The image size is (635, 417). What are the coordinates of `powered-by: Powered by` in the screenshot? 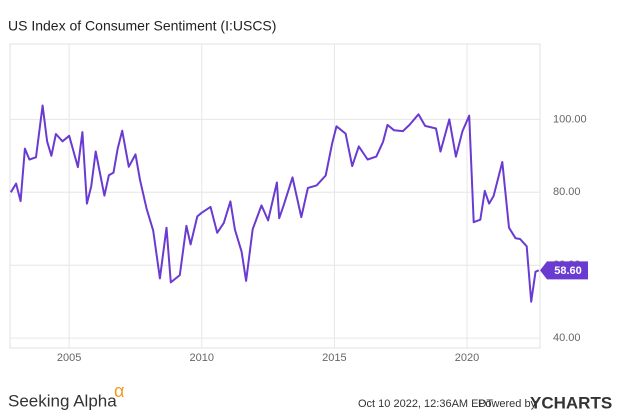 It's located at (507, 404).